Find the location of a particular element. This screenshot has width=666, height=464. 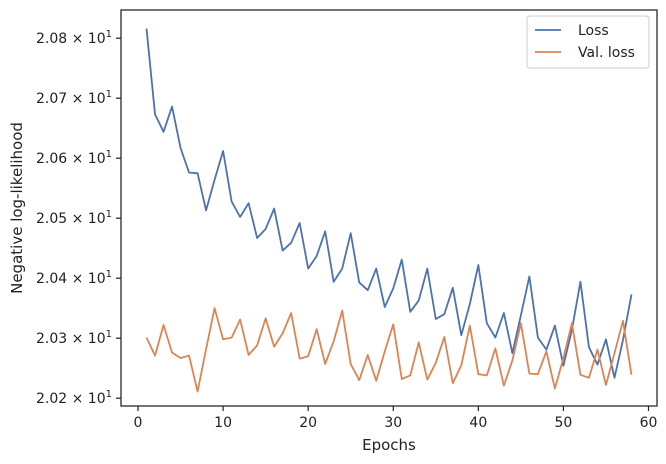

y-tick-label: 2.03 × 10¹ is located at coordinates (74, 338).